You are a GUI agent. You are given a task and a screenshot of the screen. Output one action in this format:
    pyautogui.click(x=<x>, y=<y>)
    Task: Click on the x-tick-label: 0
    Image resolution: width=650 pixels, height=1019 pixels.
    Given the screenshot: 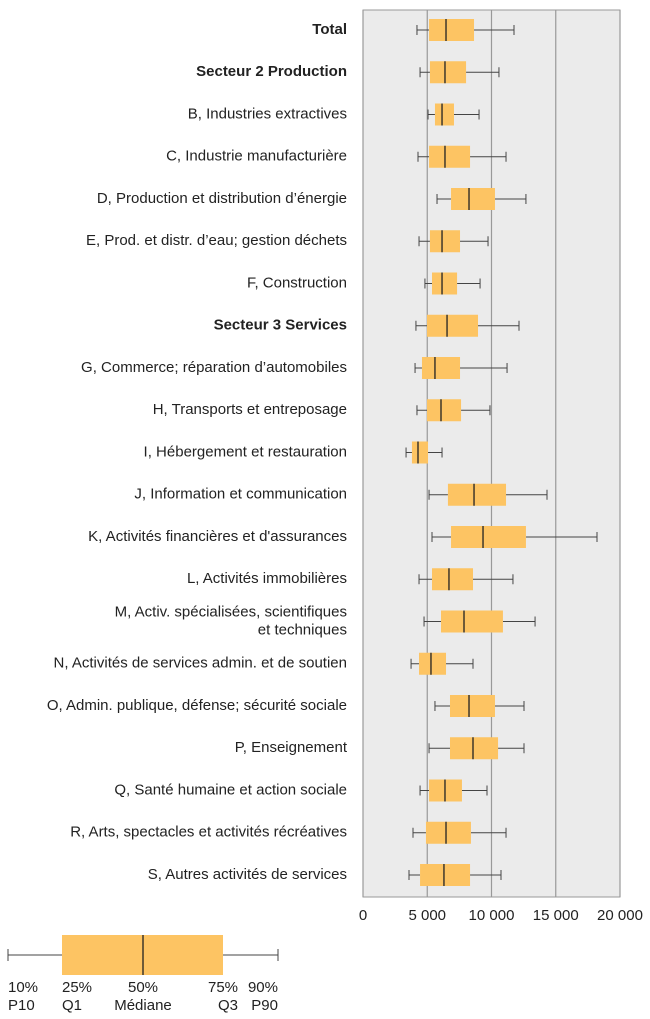 What is the action you would take?
    pyautogui.click(x=363, y=915)
    